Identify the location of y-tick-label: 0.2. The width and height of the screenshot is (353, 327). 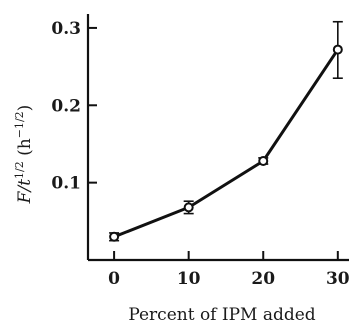
(66, 106).